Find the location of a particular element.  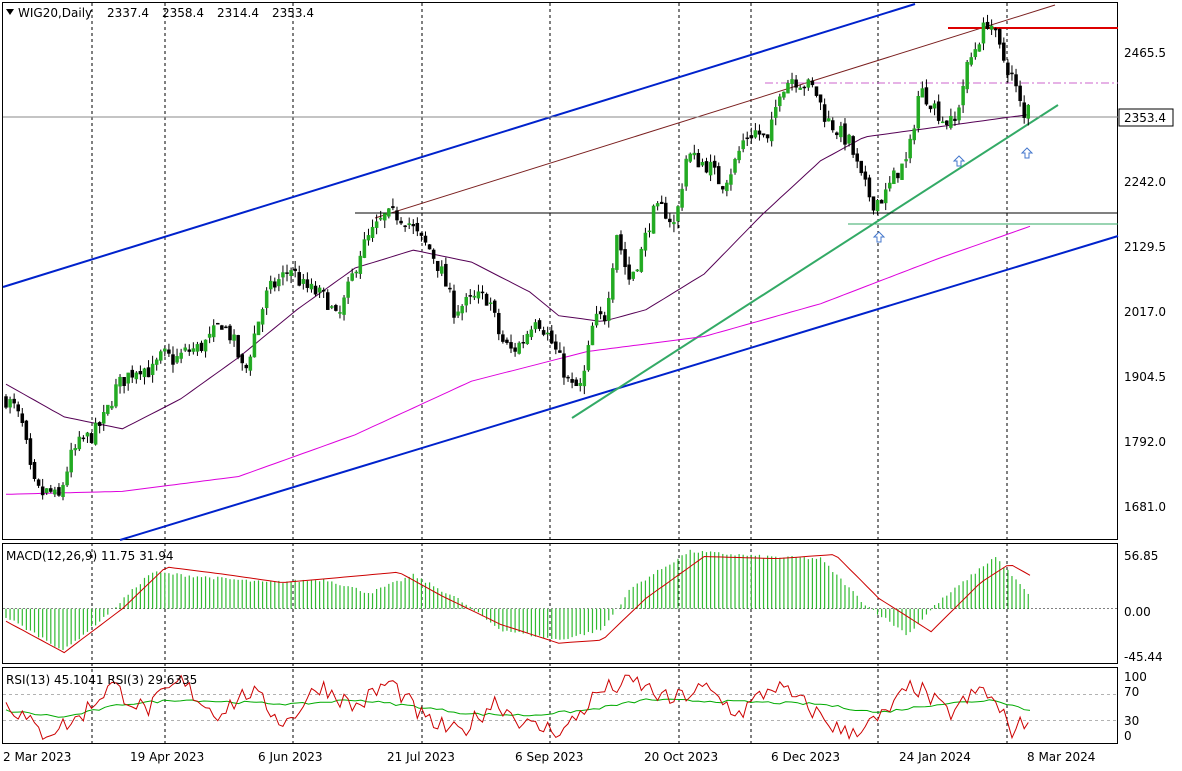

x-tick-label: 2 Mar 2023 is located at coordinates (37, 757).